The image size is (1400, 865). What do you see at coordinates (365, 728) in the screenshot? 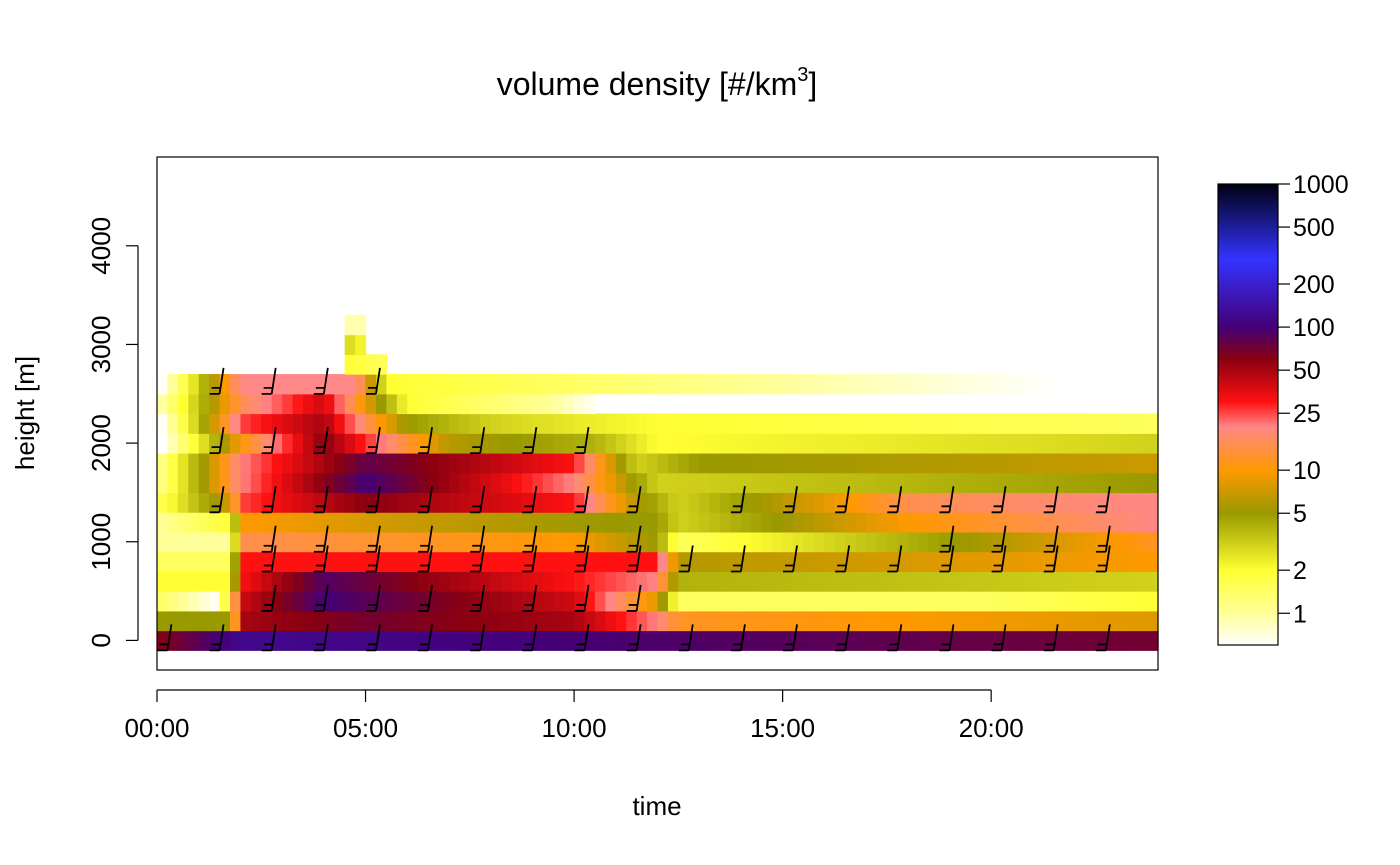
I see `x-tick-label: 05:00` at bounding box center [365, 728].